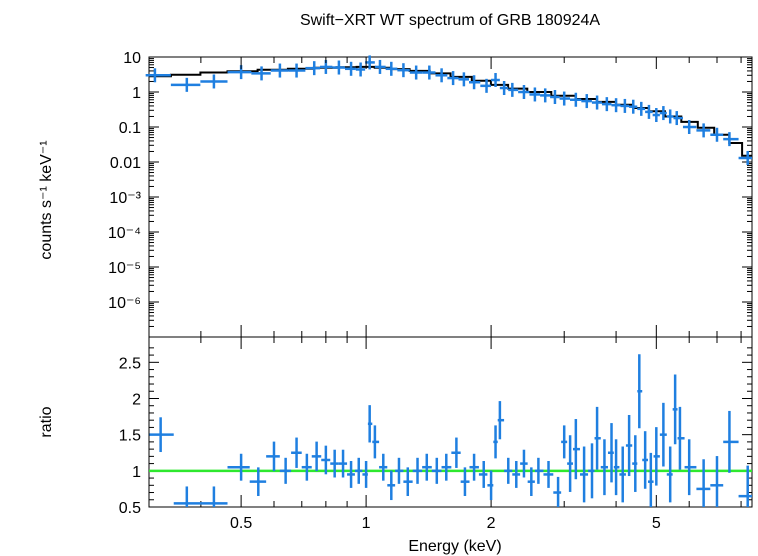 The height and width of the screenshot is (556, 758). I want to click on x-tick-label: 5, so click(656, 523).